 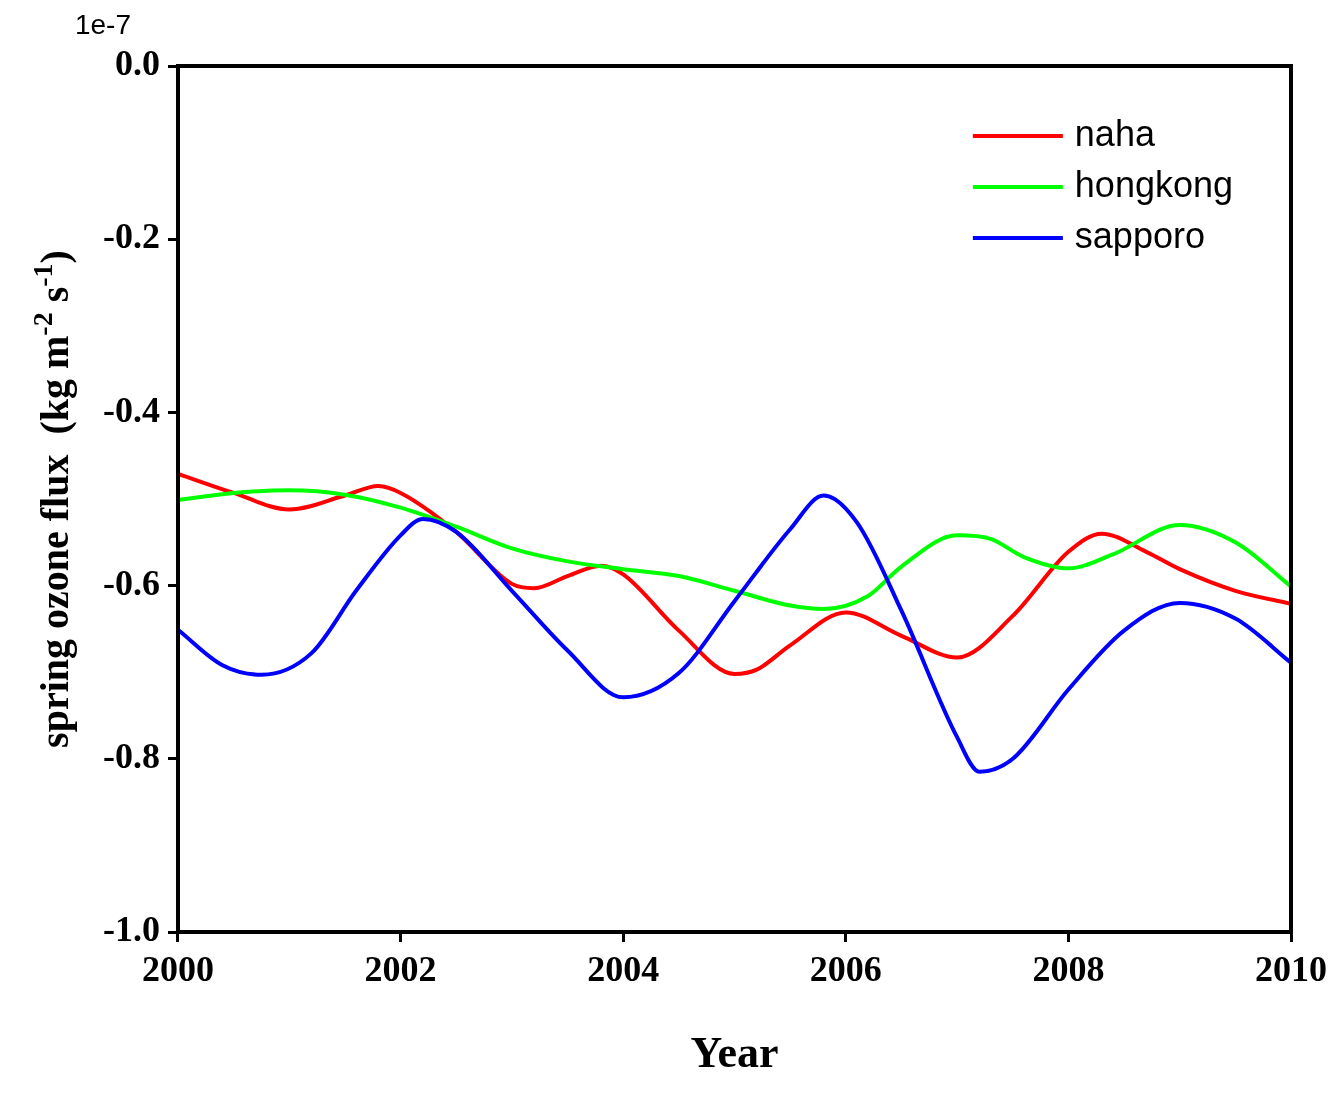 What do you see at coordinates (623, 968) in the screenshot?
I see `x-tick-label: 2004` at bounding box center [623, 968].